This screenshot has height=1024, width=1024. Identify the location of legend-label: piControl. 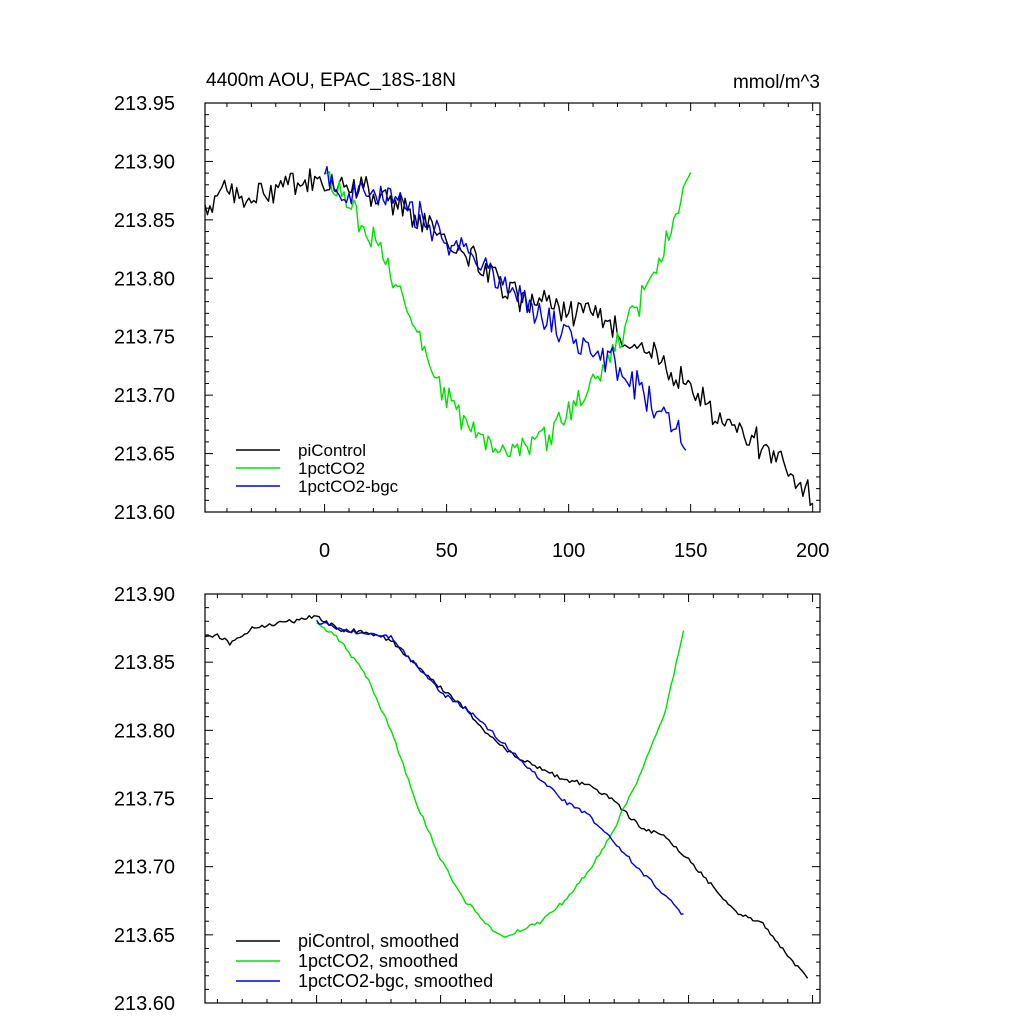
(332, 450).